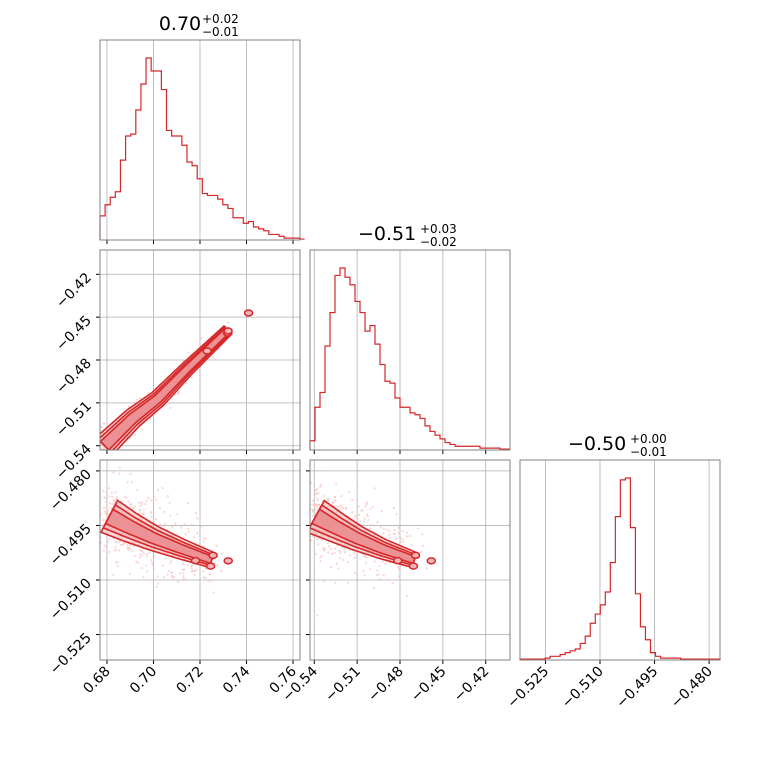 The height and width of the screenshot is (760, 760). I want to click on panel-diag-2-title-main: −0.50, so click(597, 444).